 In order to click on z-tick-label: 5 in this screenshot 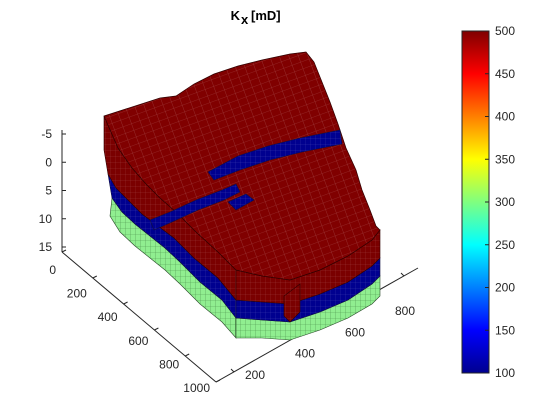, I will do `click(48, 191)`.